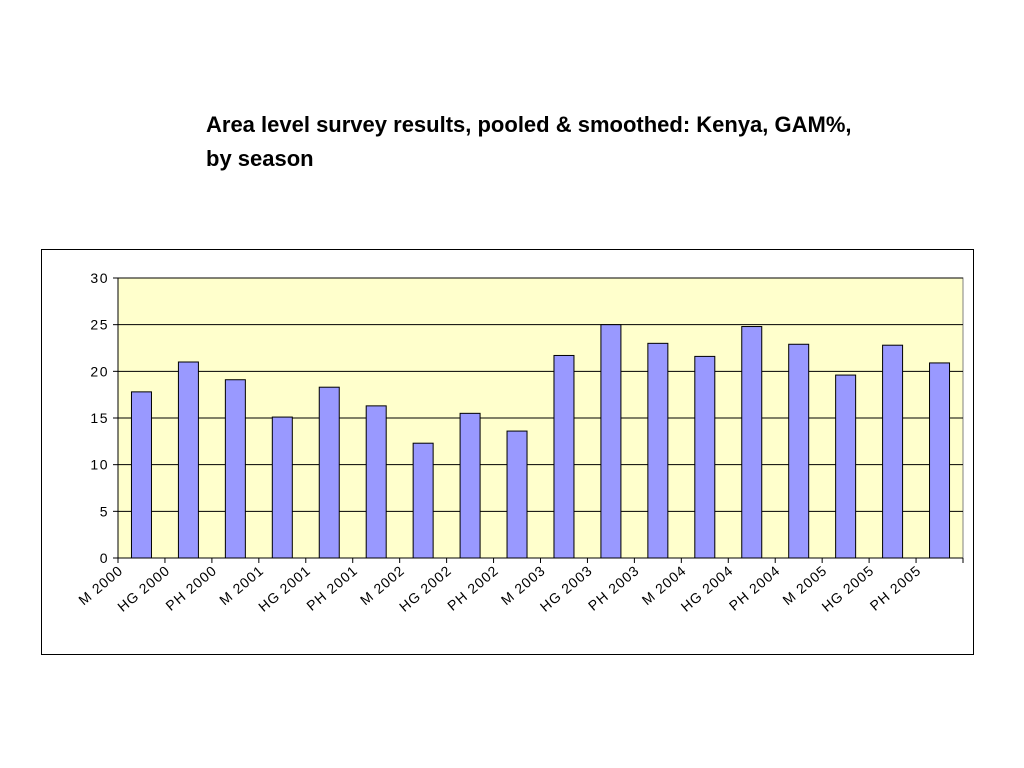  I want to click on y-tick-label: 15, so click(99, 418).